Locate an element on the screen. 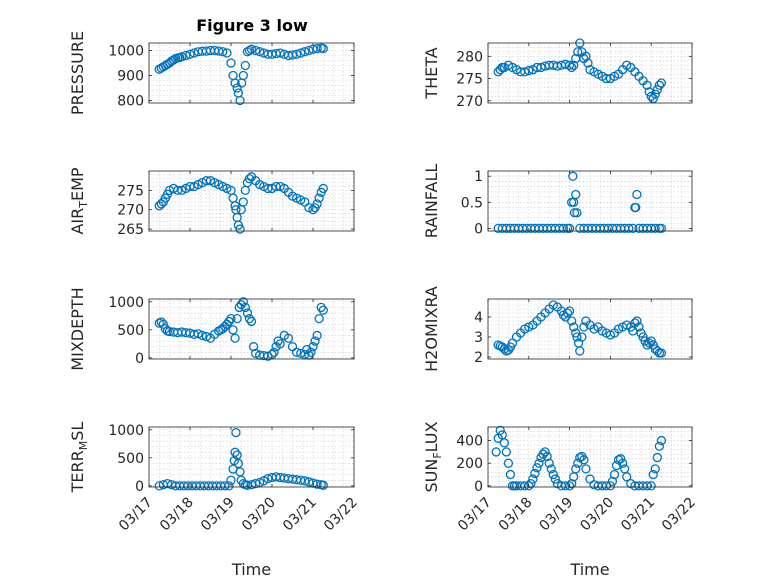 The height and width of the screenshot is (583, 778). y-axis-label: SUNFLUX is located at coordinates (433, 456).